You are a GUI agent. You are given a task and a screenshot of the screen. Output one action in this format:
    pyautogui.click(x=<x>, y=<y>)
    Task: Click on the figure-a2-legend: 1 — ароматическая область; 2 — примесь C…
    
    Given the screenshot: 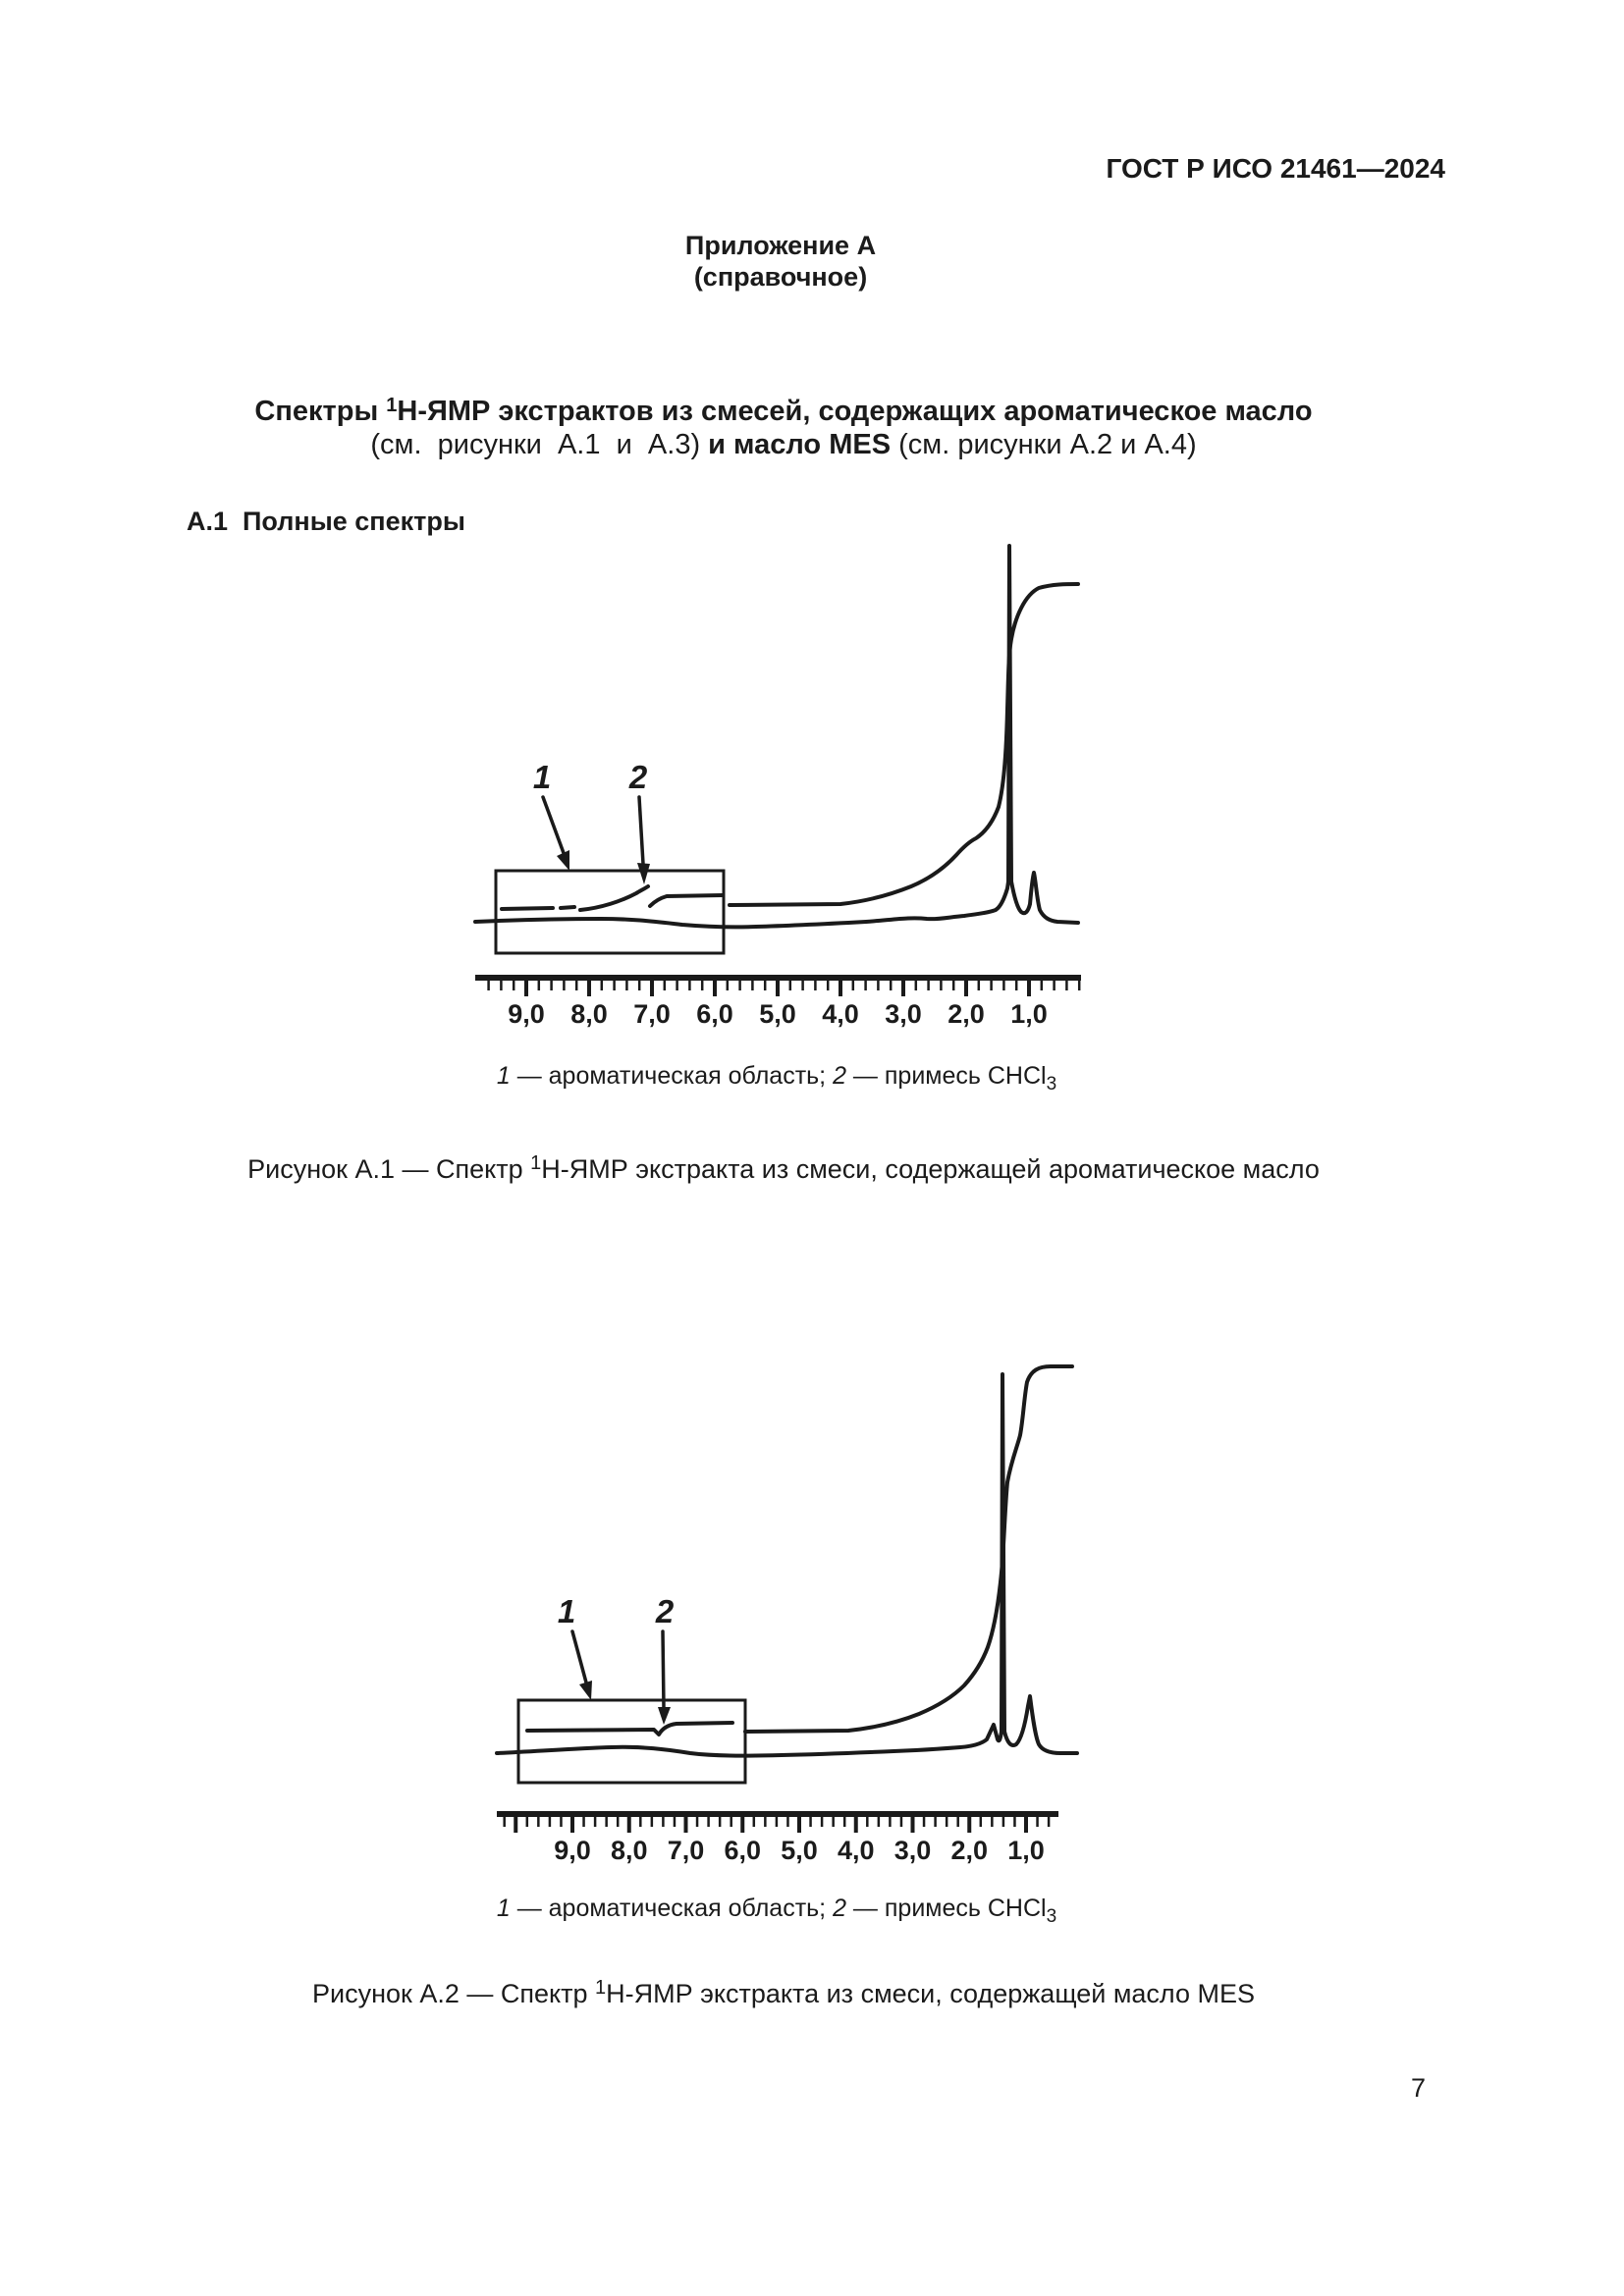 What is the action you would take?
    pyautogui.click(x=776, y=1911)
    